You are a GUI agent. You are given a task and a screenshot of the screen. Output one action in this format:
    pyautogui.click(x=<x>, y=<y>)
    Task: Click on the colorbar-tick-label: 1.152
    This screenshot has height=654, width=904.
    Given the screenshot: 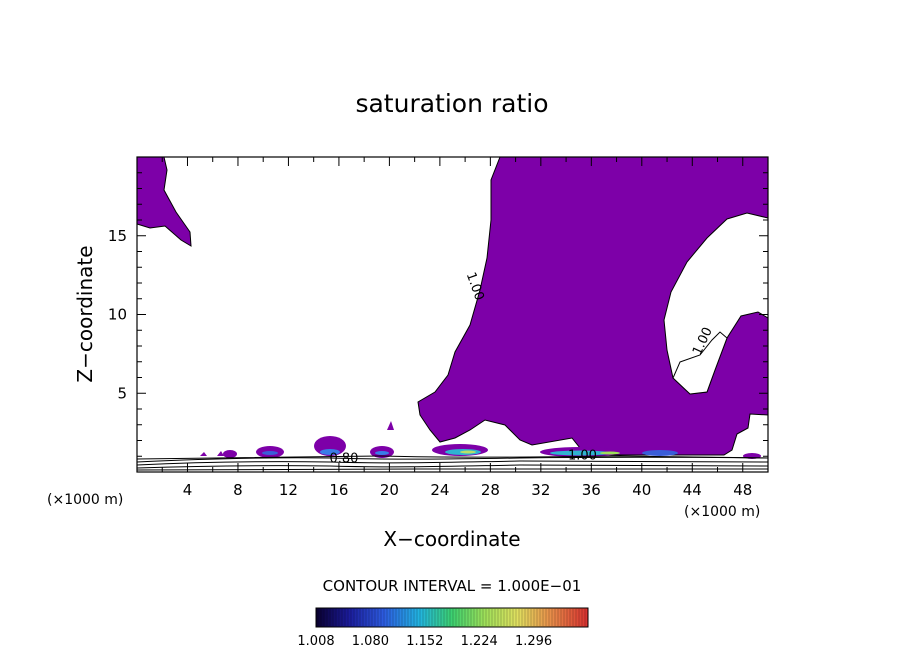 What is the action you would take?
    pyautogui.click(x=424, y=641)
    